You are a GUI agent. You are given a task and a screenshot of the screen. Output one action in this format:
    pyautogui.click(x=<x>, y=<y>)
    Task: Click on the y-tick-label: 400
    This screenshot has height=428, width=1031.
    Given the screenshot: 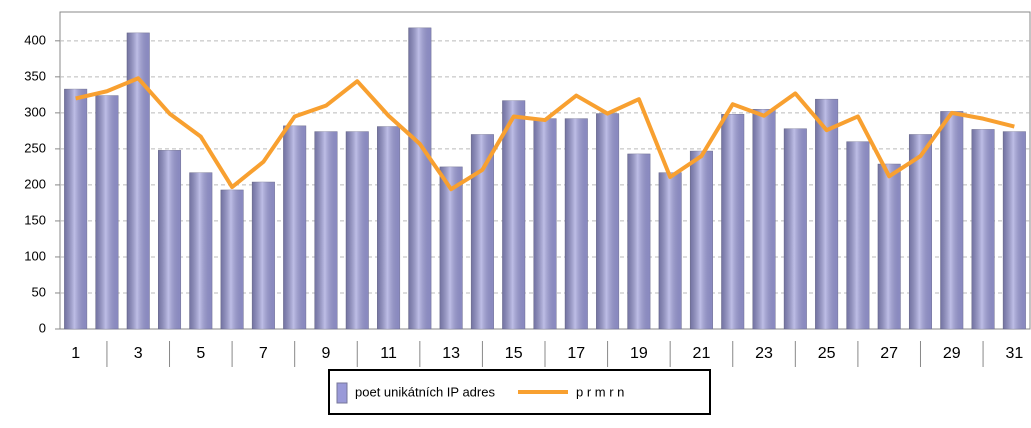 What is the action you would take?
    pyautogui.click(x=35, y=39)
    